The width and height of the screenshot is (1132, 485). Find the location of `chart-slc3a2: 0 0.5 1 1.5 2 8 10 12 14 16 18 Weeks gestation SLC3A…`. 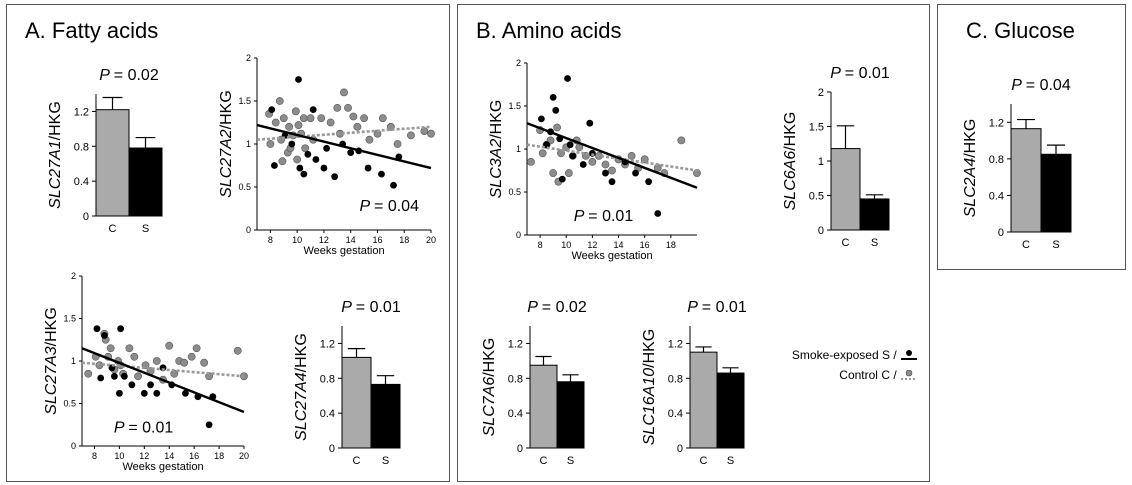

chart-slc3a2: 0 0.5 1 1.5 2 8 10 12 14 16 18 Weeks gestation SLC3A… is located at coordinates (592, 162).